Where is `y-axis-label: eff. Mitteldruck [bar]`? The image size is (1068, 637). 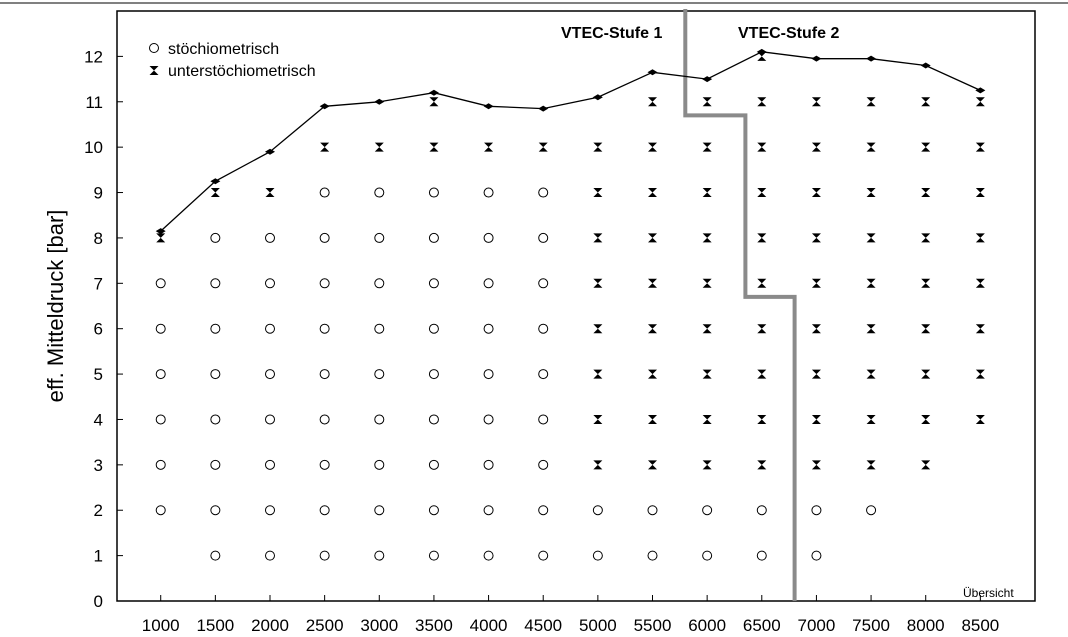
y-axis-label: eff. Mitteldruck [bar] is located at coordinates (55, 306).